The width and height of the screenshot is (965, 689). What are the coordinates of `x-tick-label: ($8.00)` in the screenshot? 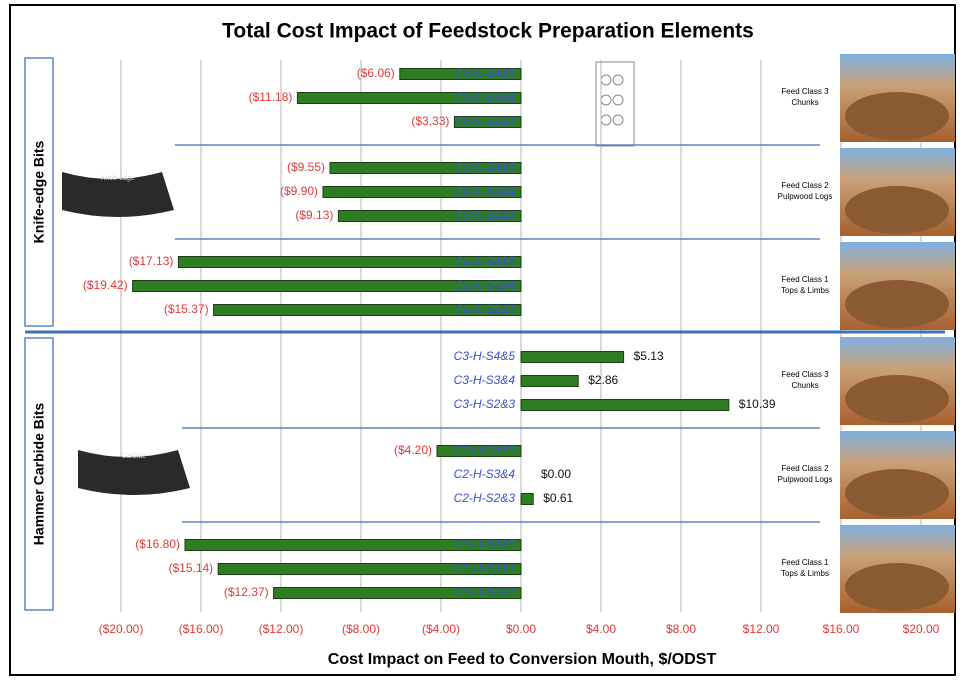 It's located at (361, 629).